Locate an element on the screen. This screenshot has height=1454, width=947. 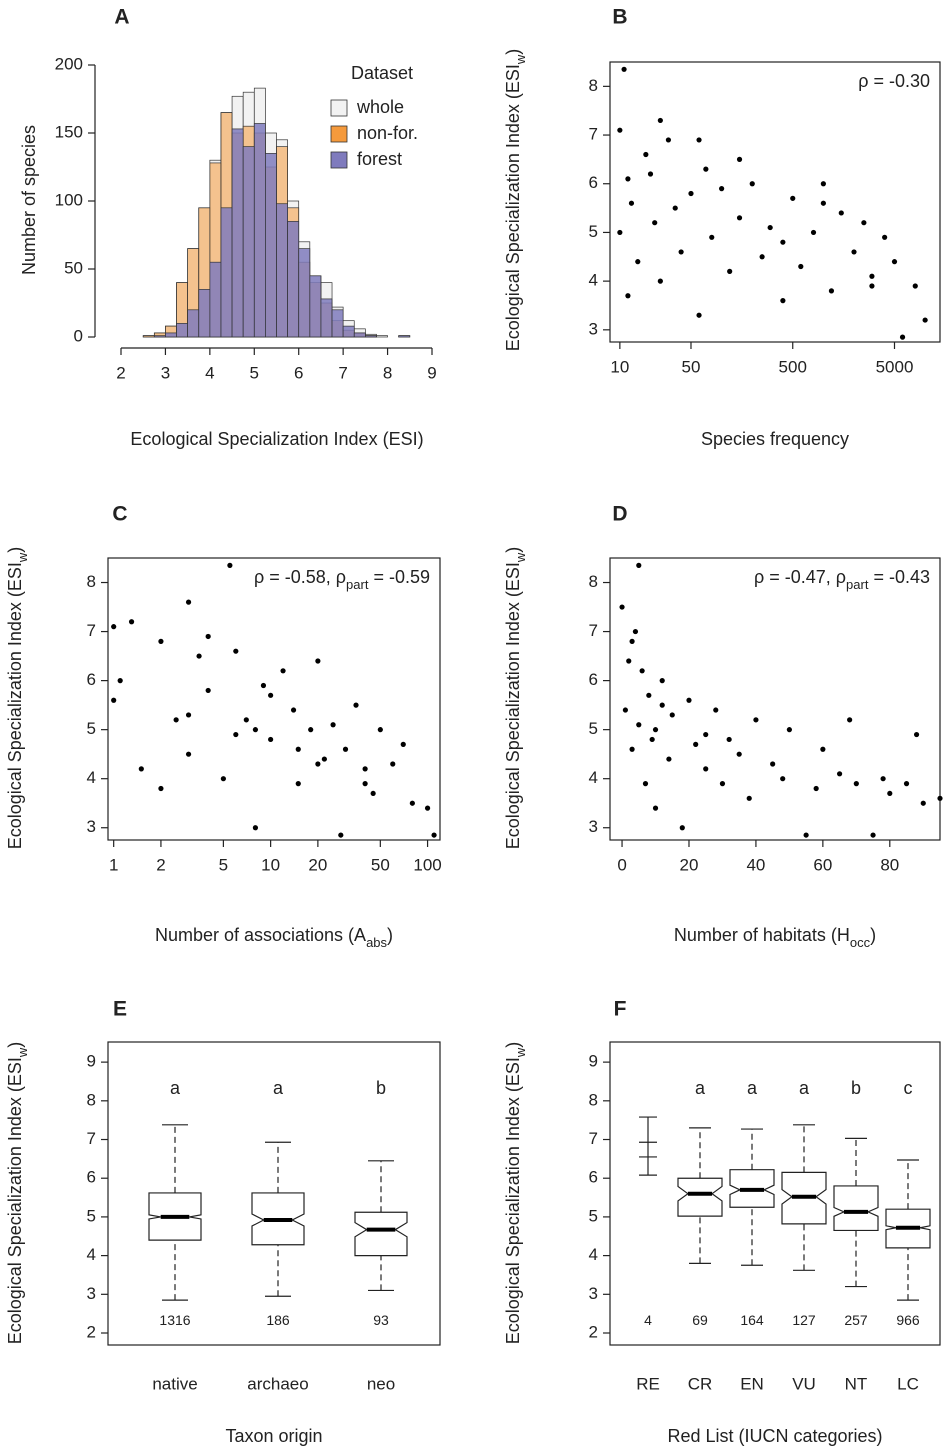
x-tick-label: 5000 is located at coordinates (895, 366).